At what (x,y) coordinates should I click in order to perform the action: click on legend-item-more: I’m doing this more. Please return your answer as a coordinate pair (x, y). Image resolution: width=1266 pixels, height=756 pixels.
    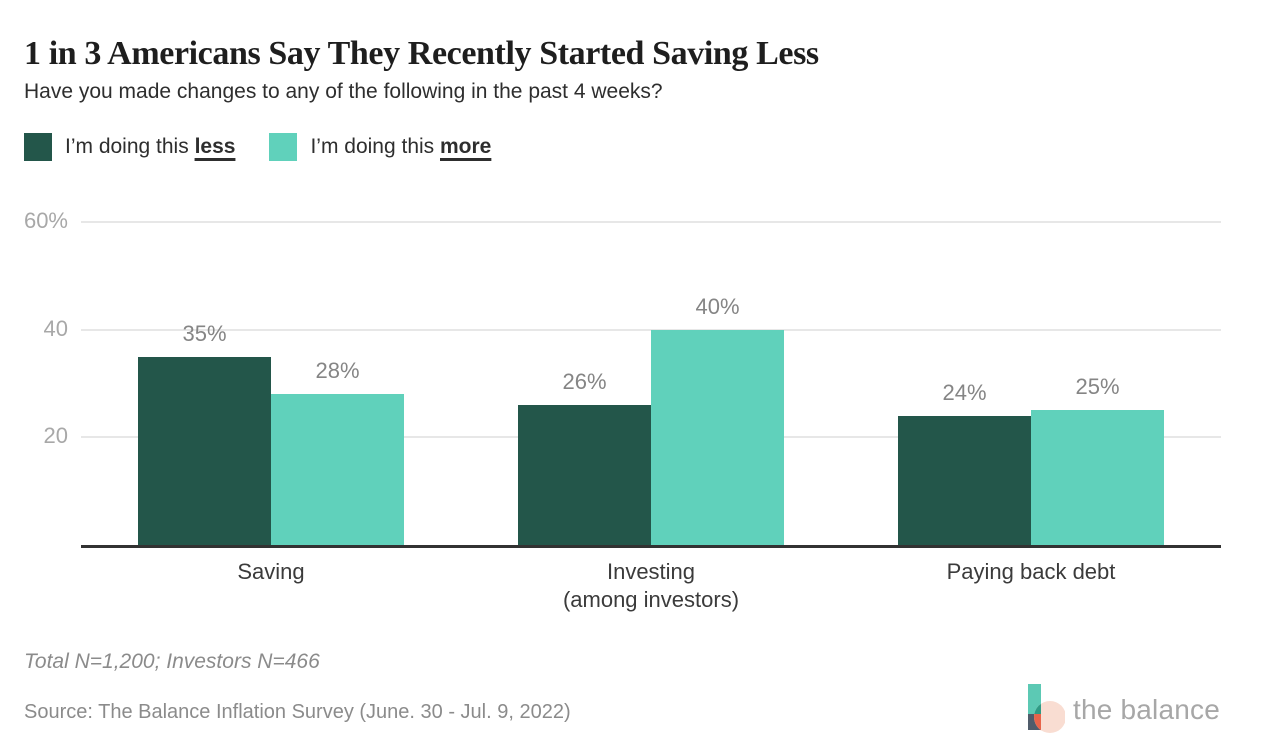
    Looking at the image, I should click on (380, 147).